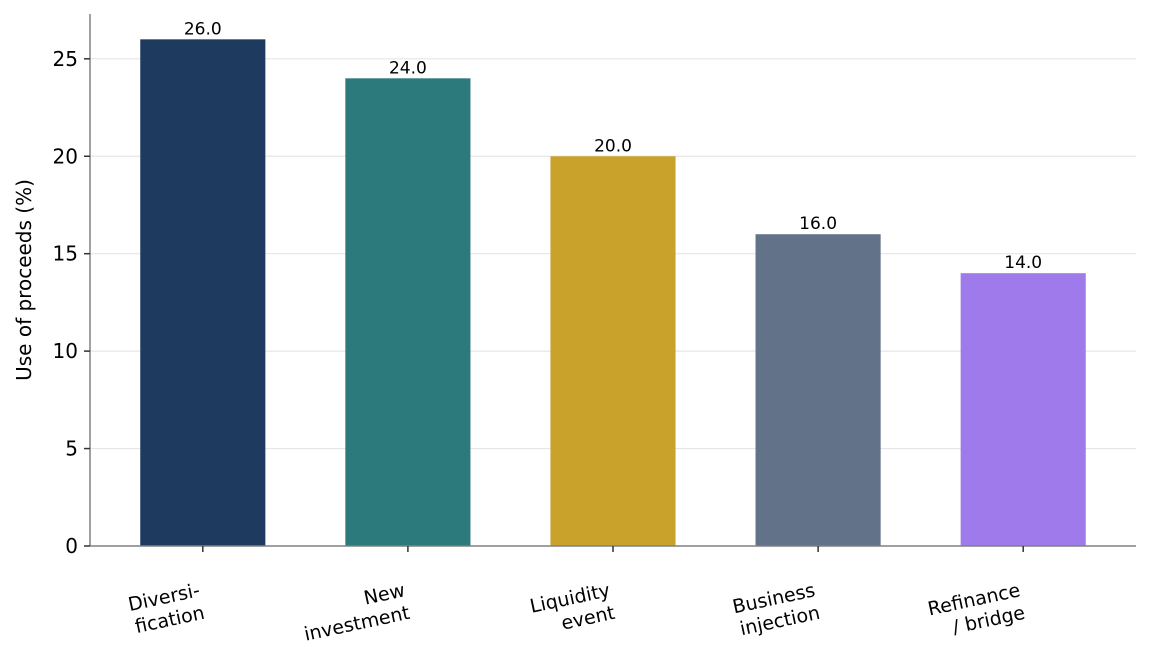 The image size is (1151, 651). What do you see at coordinates (203, 29) in the screenshot?
I see `value-label-0: 26.0` at bounding box center [203, 29].